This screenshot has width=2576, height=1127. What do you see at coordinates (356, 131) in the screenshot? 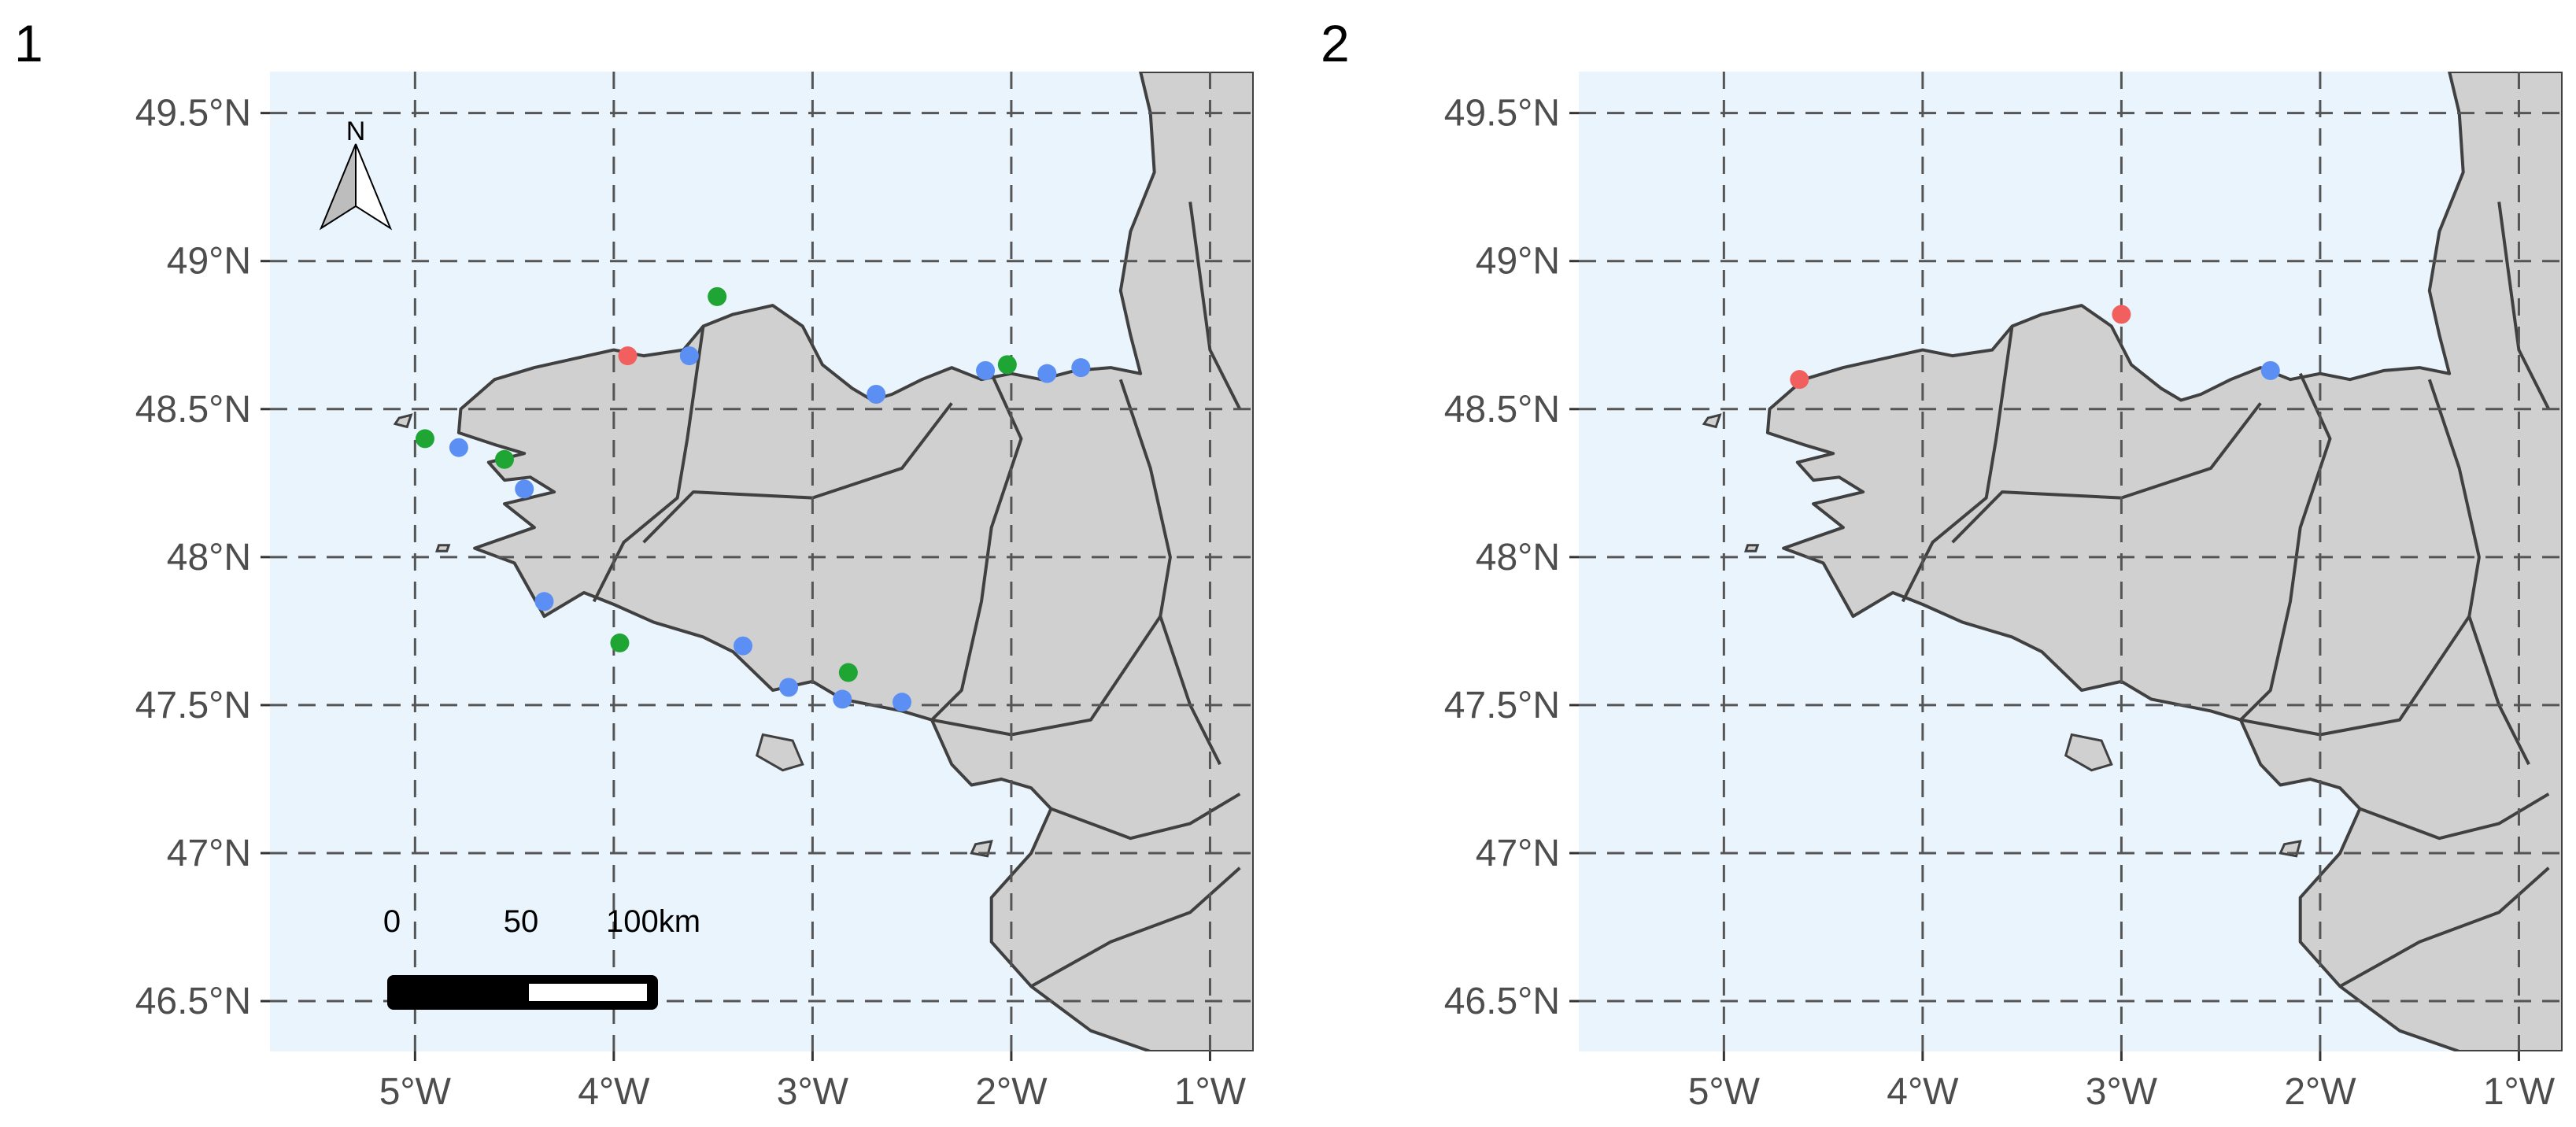
I see `north-arrow-label: N` at bounding box center [356, 131].